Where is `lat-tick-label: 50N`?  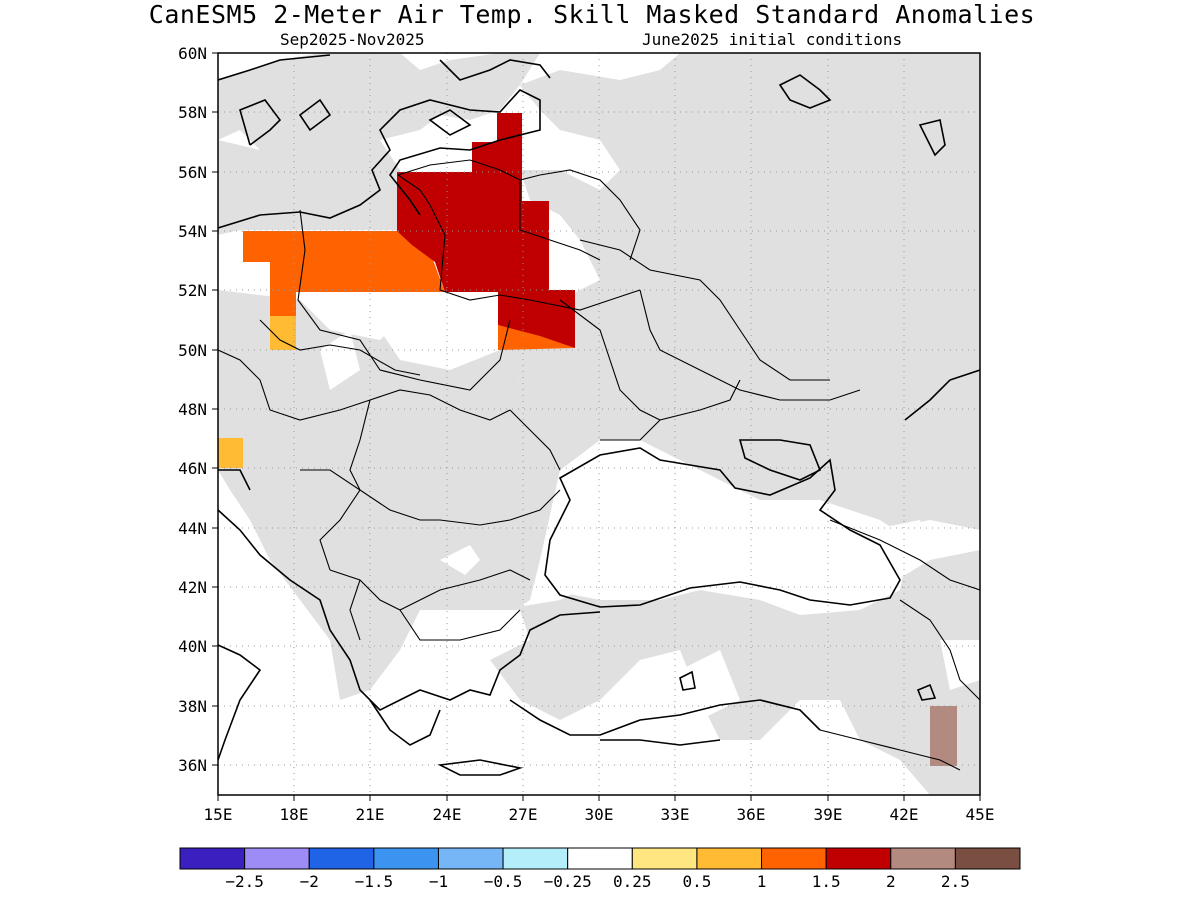 lat-tick-label: 50N is located at coordinates (192, 350).